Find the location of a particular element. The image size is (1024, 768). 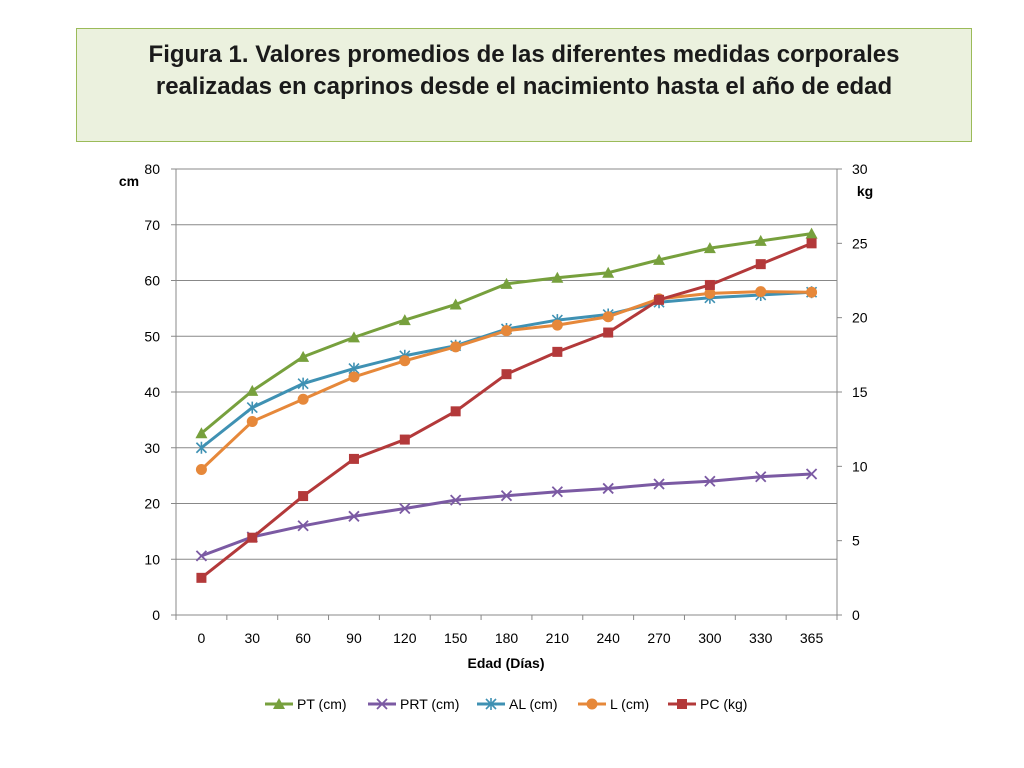

y2-tick-label: 20 is located at coordinates (860, 318).